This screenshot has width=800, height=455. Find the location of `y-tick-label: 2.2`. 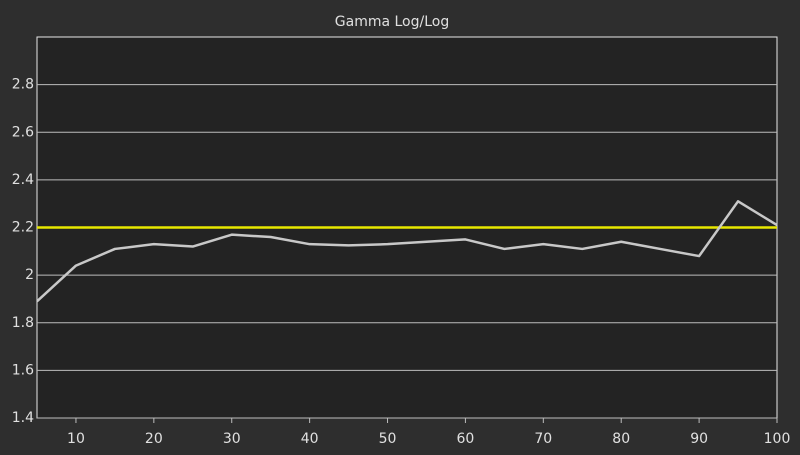

y-tick-label: 2.2 is located at coordinates (23, 228).